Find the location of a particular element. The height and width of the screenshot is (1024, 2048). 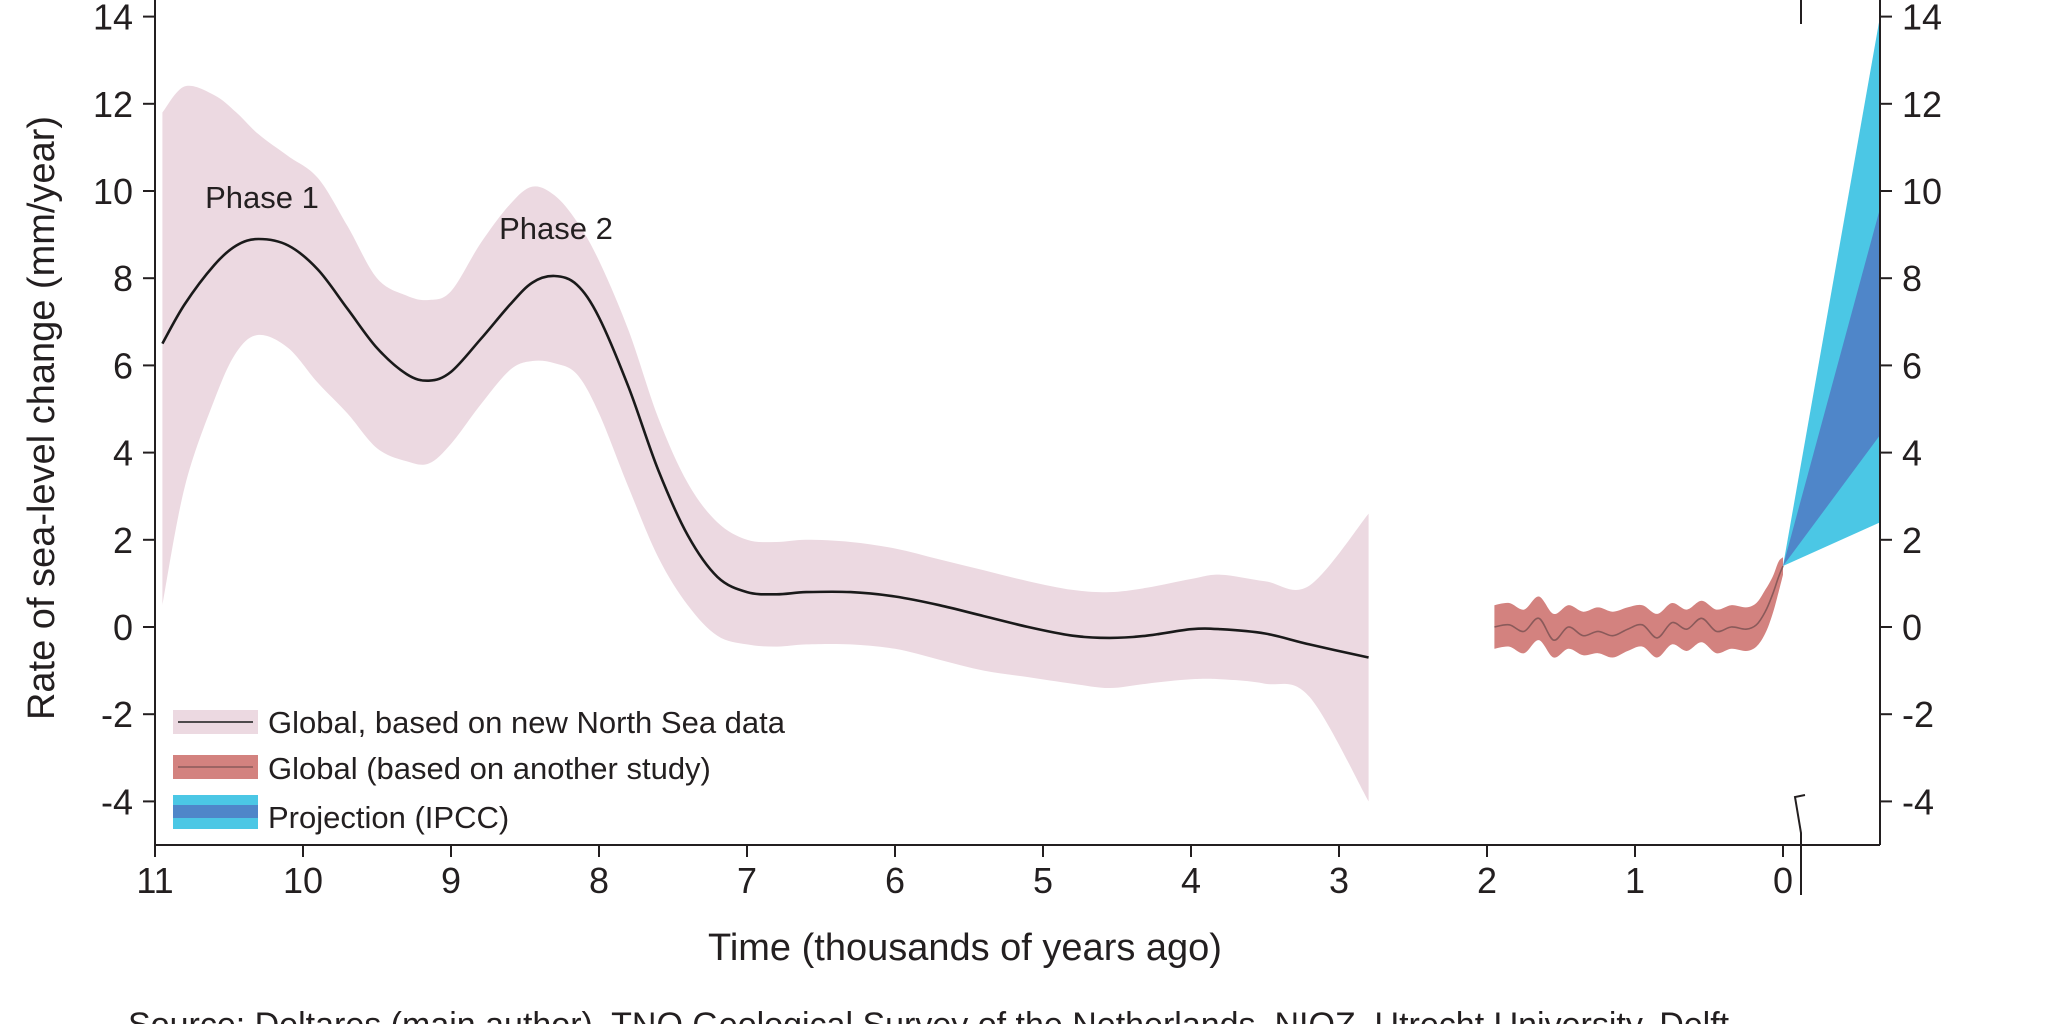

y-tick-label-left: 0 is located at coordinates (123, 627).